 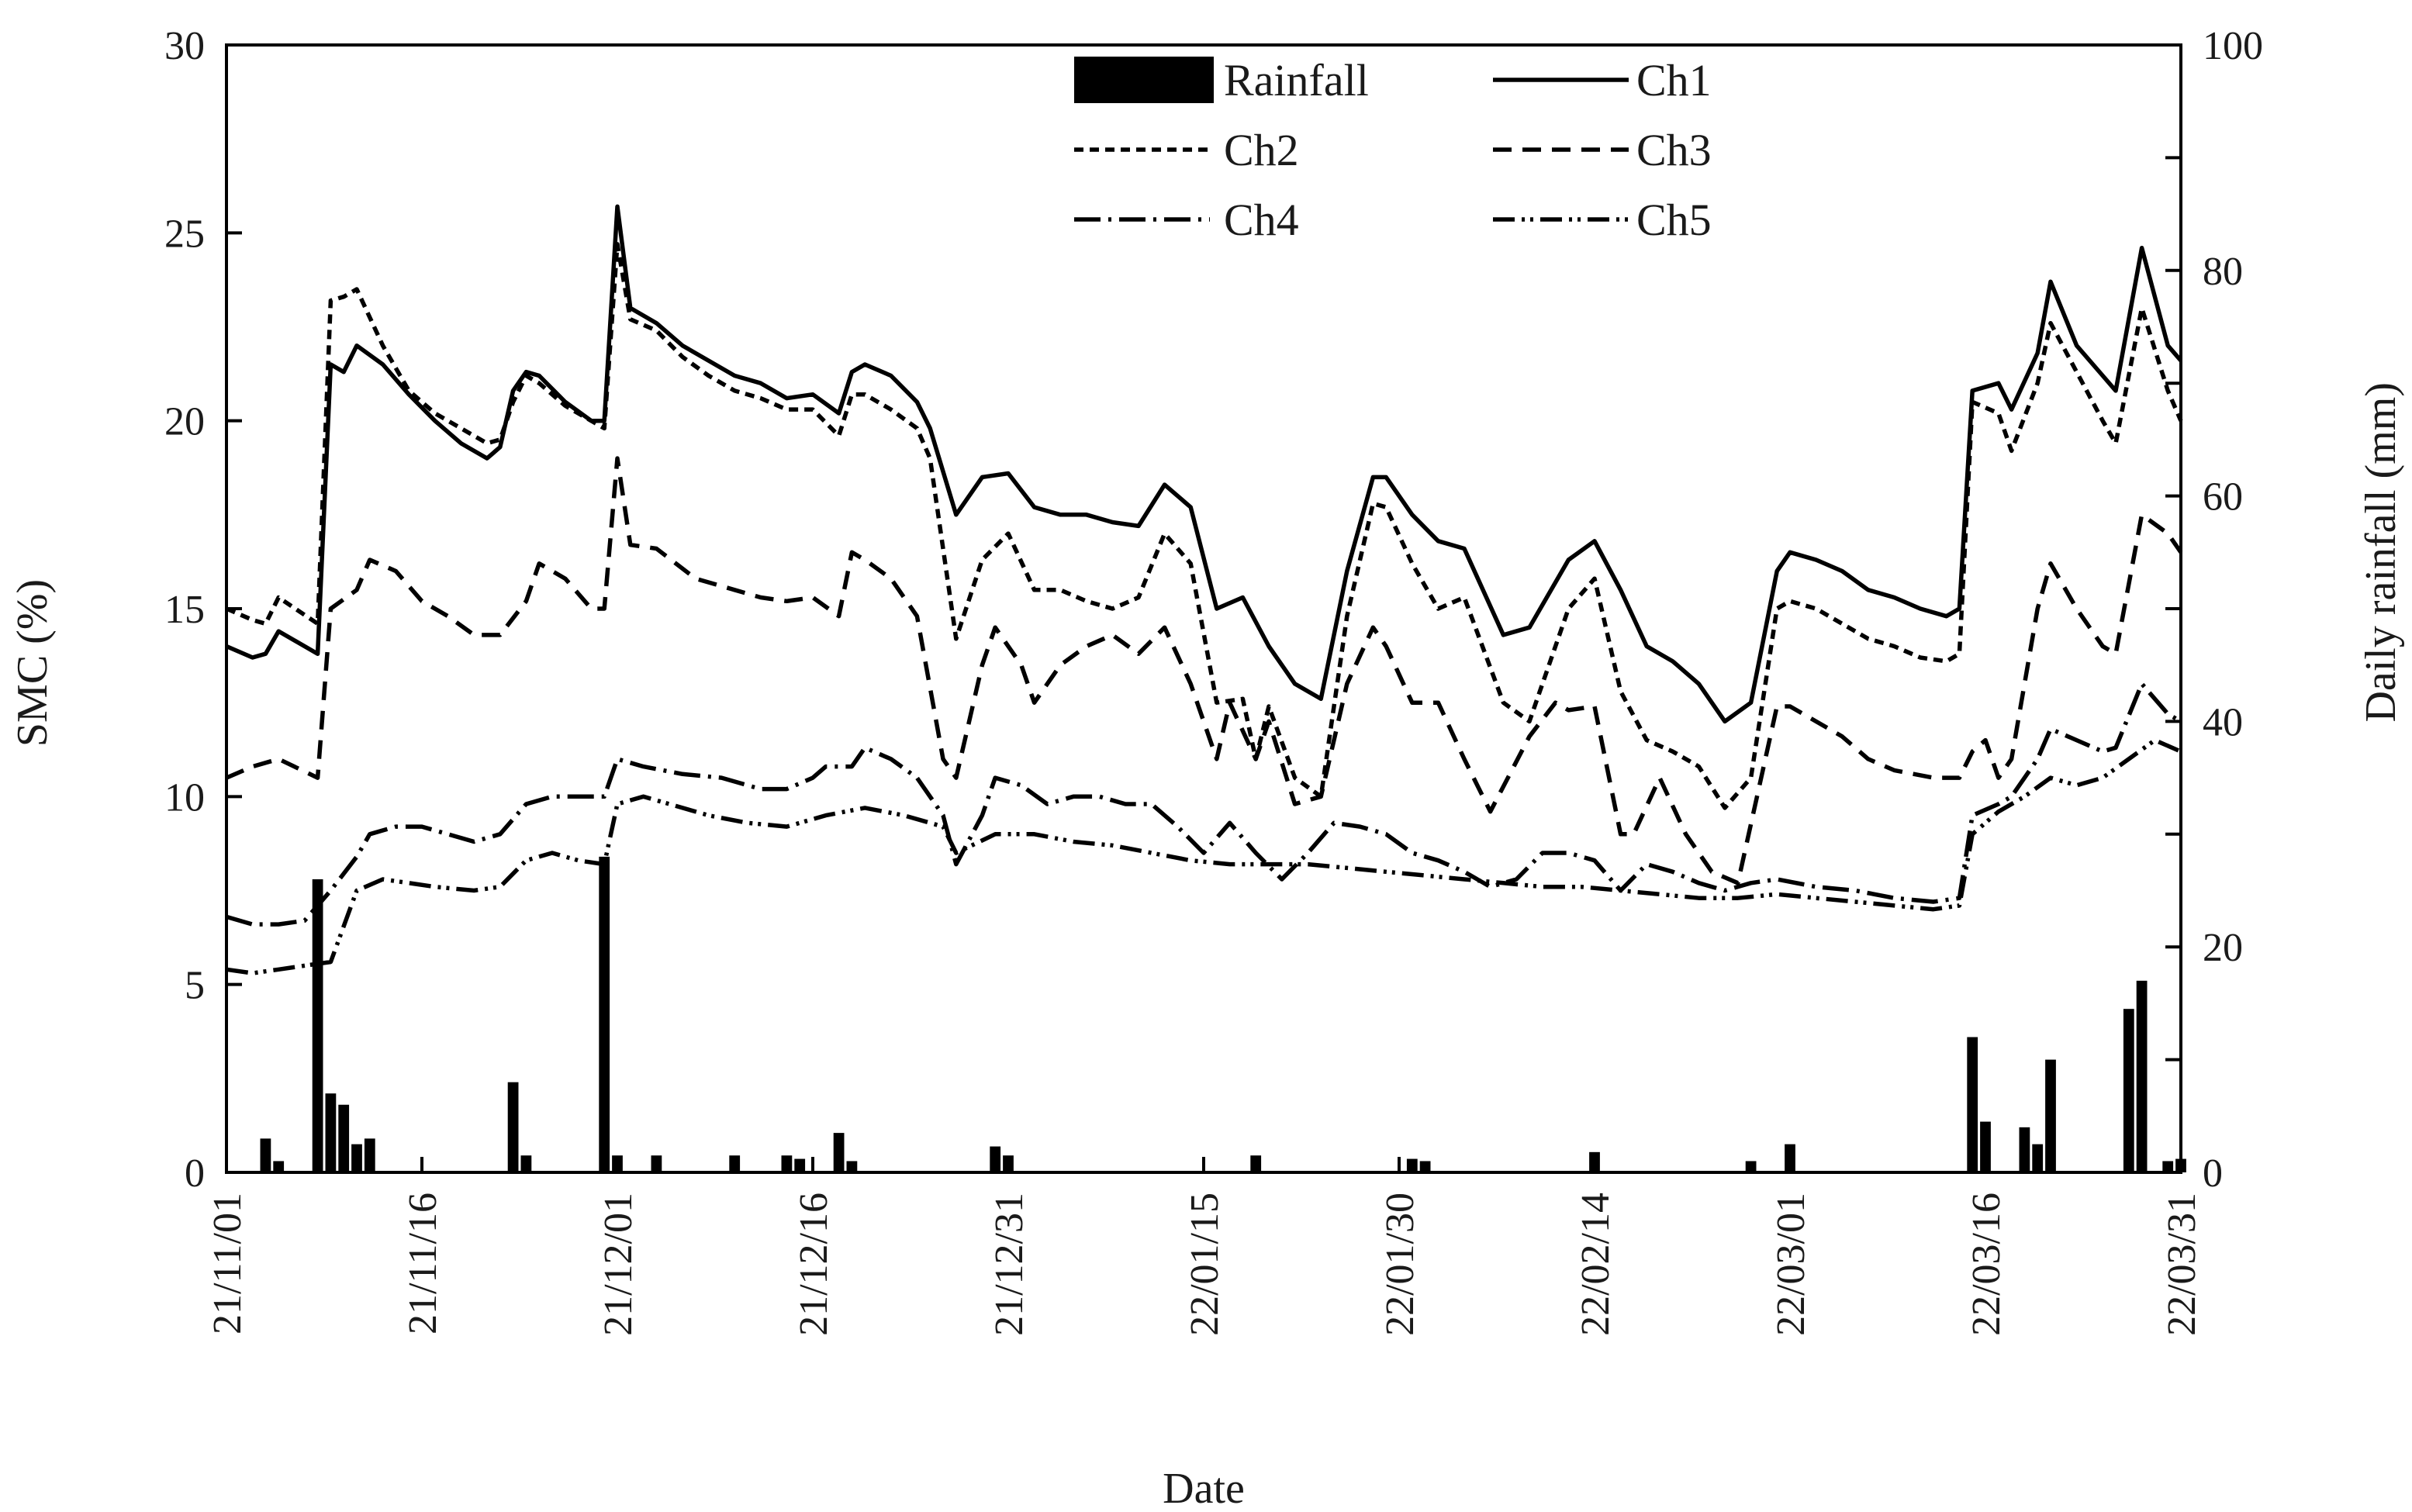 I want to click on x-tick-label: 22/03/31, so click(x=2182, y=1264).